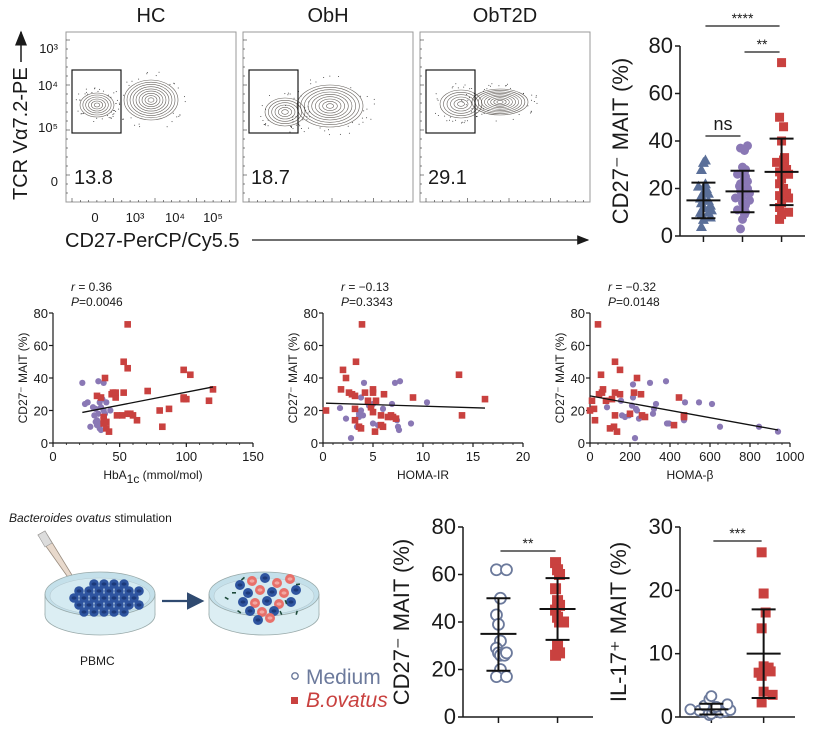 The width and height of the screenshot is (827, 739). Describe the element at coordinates (198, 611) in the screenshot. I see `stimulation-schematic: Bacteroides ovatus stimulation PBMC` at that location.